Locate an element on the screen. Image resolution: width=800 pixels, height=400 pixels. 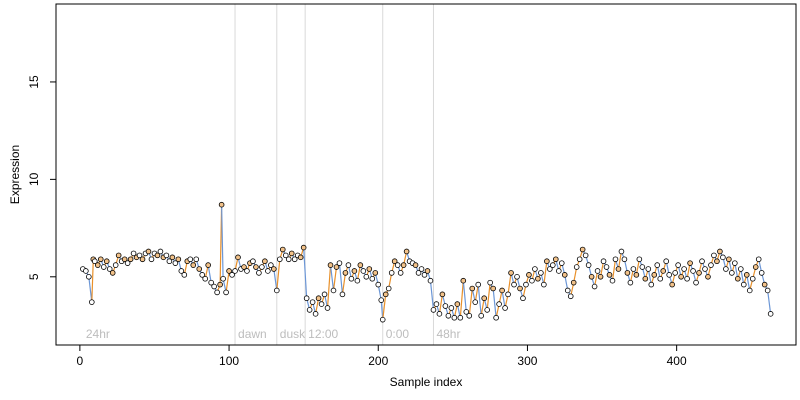
y-tick-label: 10 is located at coordinates (34, 179).